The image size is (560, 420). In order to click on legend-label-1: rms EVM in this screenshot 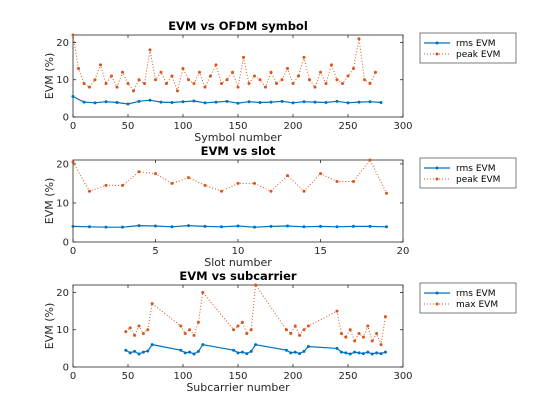, I will do `click(475, 44)`.